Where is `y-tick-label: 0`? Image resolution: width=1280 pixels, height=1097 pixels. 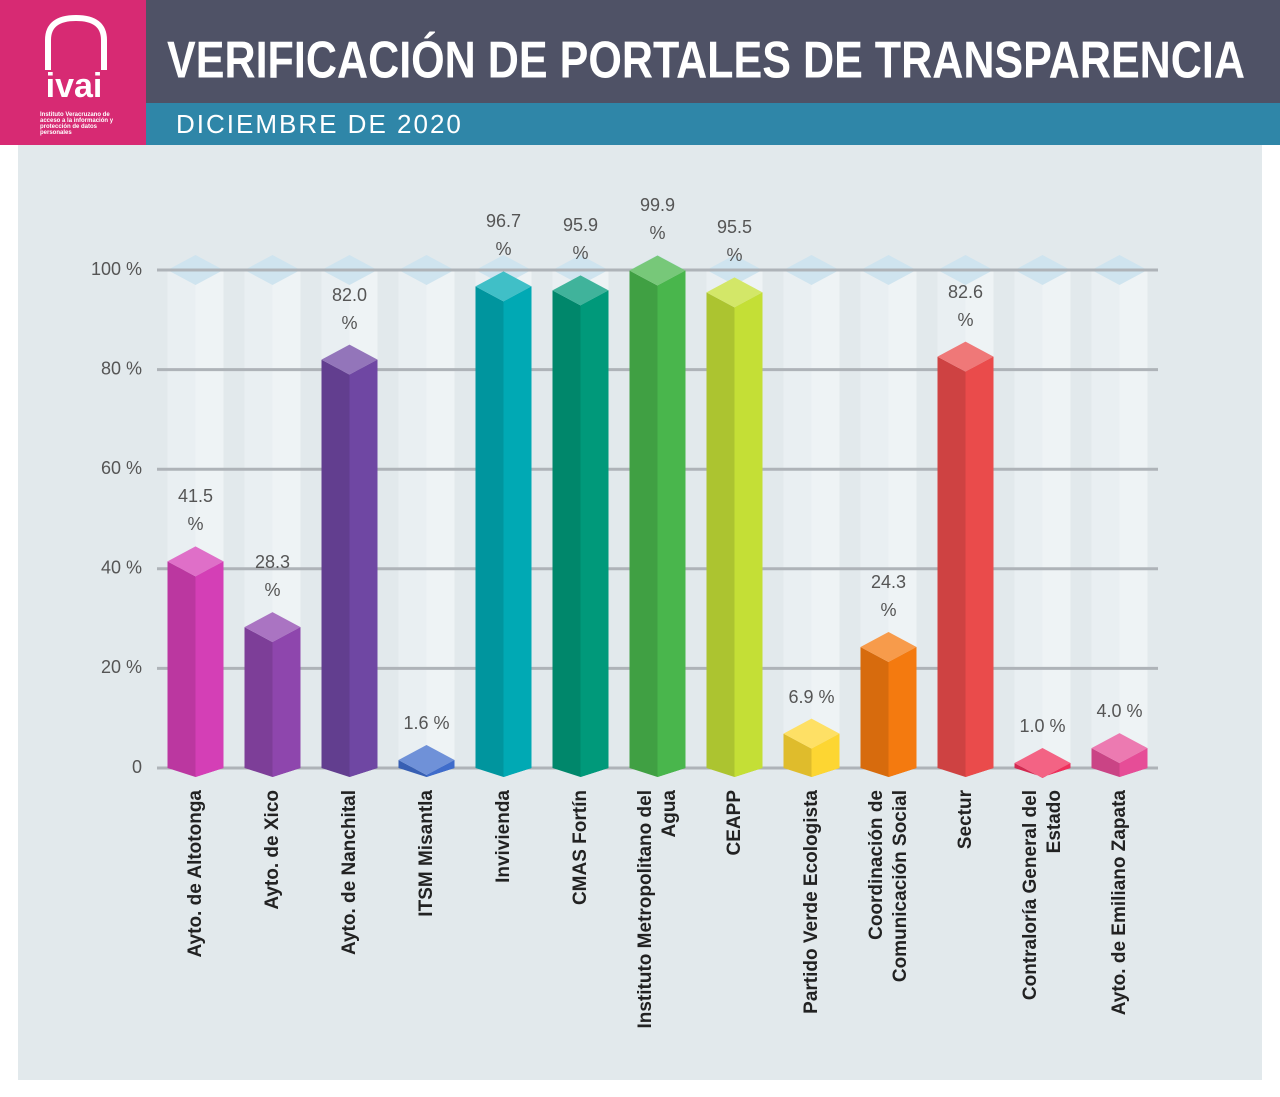
y-tick-label: 0 is located at coordinates (137, 767).